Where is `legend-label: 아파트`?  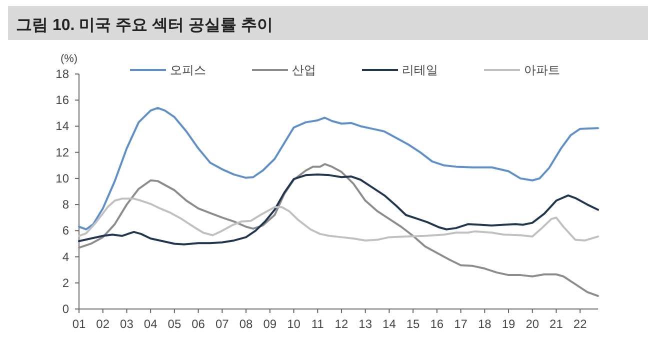
legend-label: 아파트 is located at coordinates (542, 70).